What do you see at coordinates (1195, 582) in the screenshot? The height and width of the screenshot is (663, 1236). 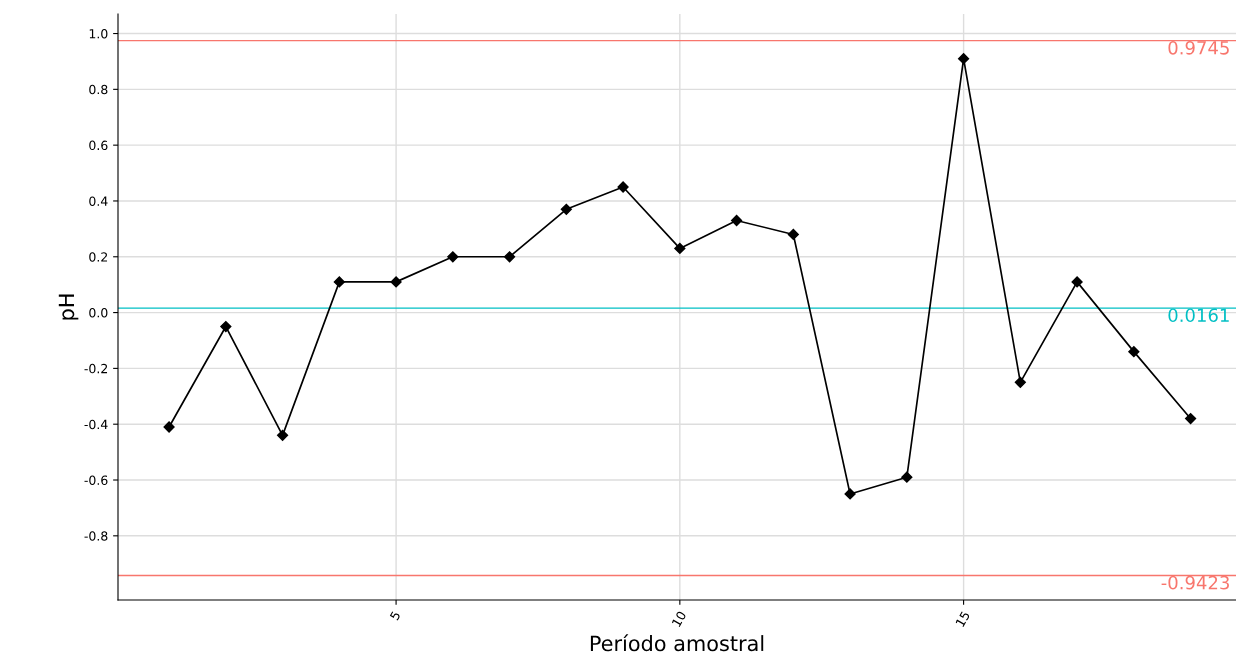 I see `ref-line-label: -0.9423` at bounding box center [1195, 582].